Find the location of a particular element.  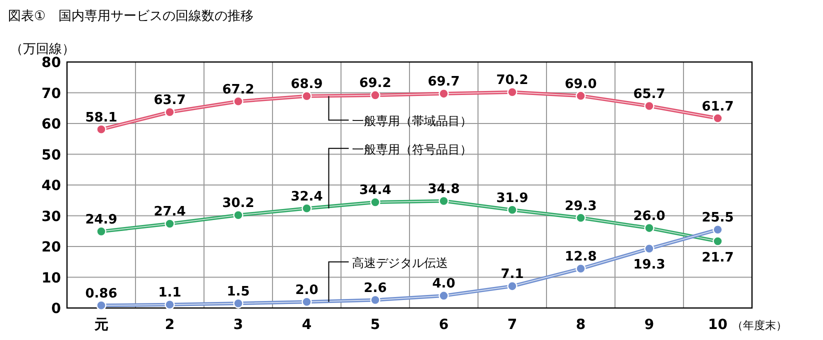

x-tick-label: 2 is located at coordinates (169, 325).